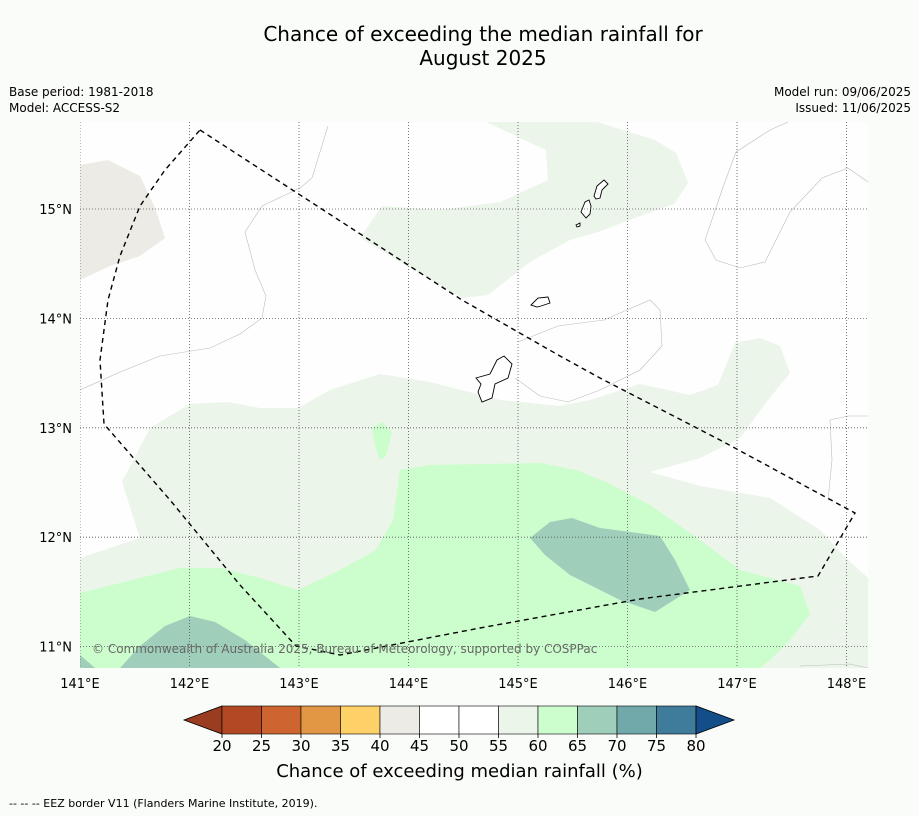  I want to click on colorbar-tick-label: 55, so click(498, 746).